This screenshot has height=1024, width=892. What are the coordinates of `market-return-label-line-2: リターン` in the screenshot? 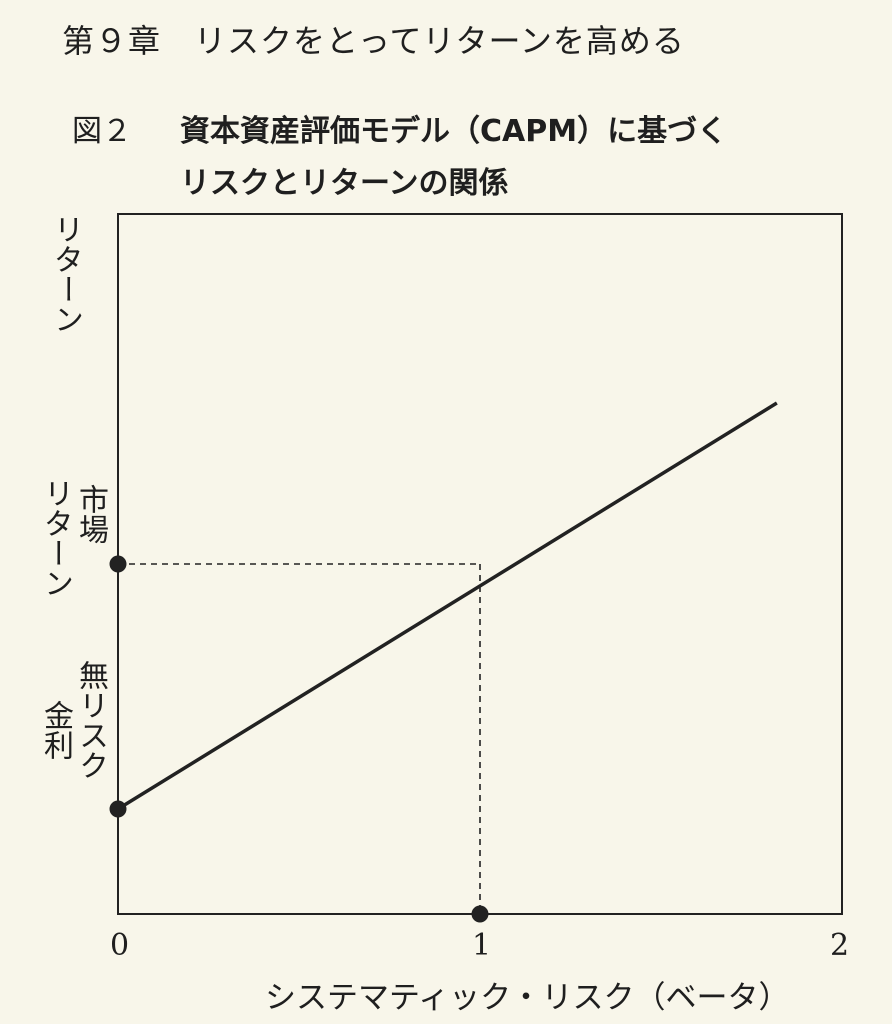 It's located at (55, 538).